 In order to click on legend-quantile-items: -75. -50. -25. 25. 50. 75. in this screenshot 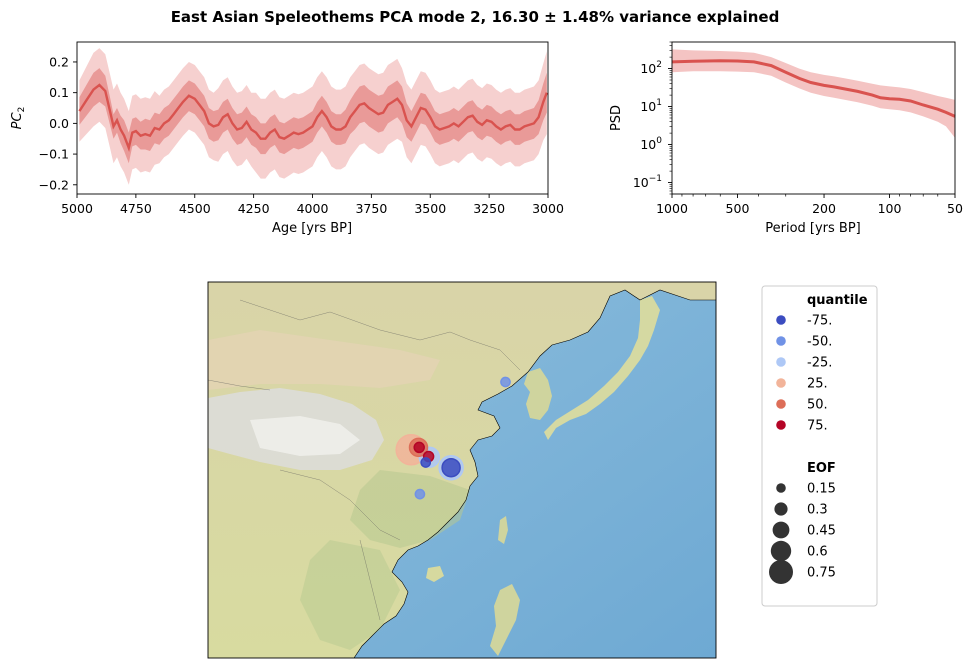, I will do `click(804, 374)`.